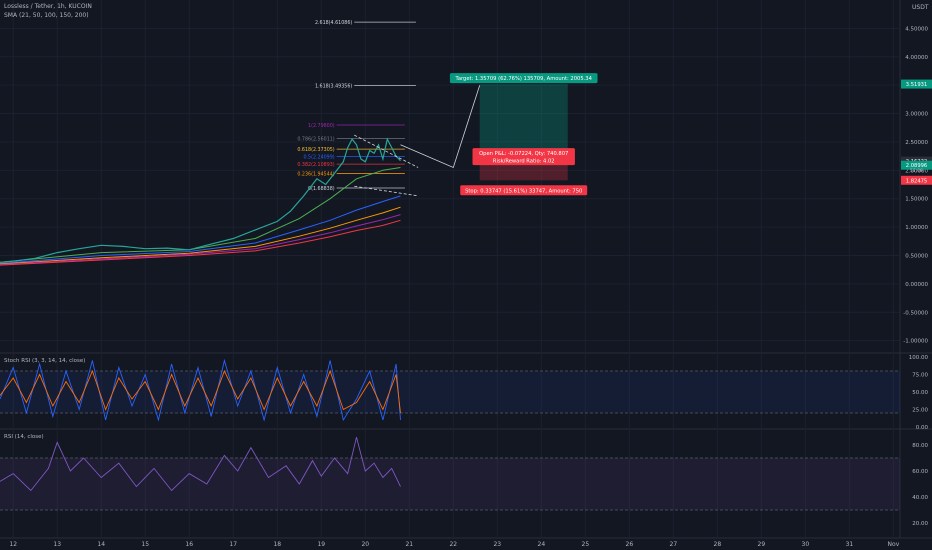 The image size is (932, 550). What do you see at coordinates (919, 358) in the screenshot?
I see `stoch-tick-label: 100.00` at bounding box center [919, 358].